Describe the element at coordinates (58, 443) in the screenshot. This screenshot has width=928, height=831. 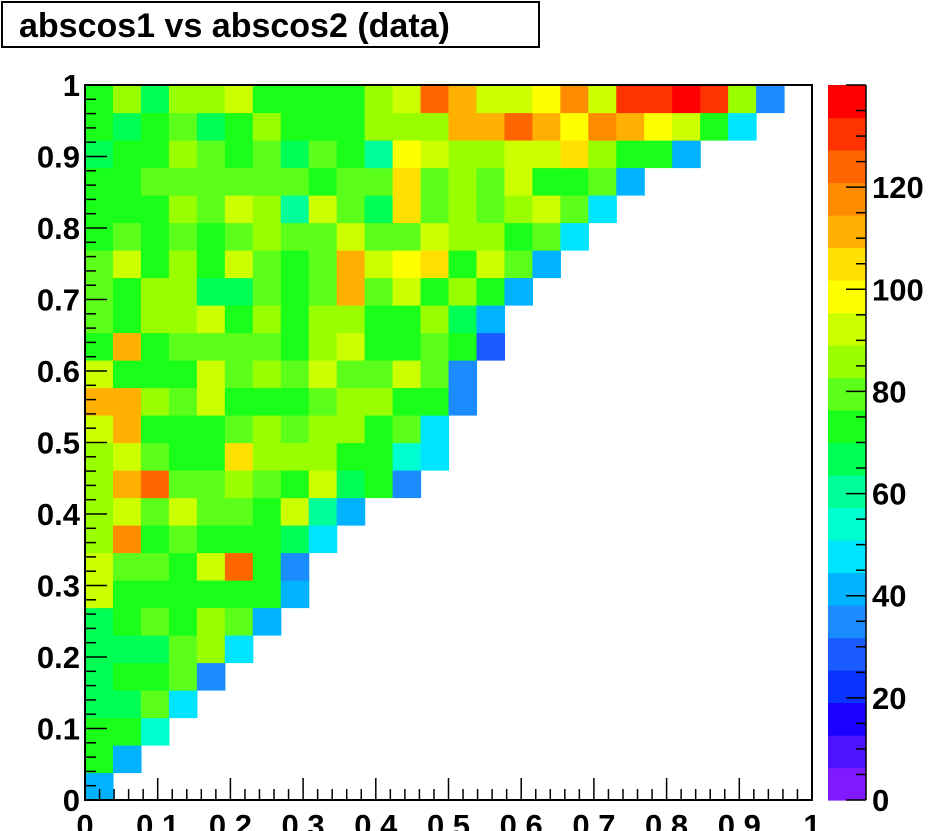
I see `y-tick-label: 0.5` at that location.